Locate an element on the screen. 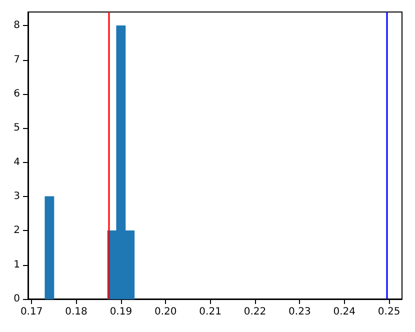  x-tick-label: 0.17 is located at coordinates (31, 312).